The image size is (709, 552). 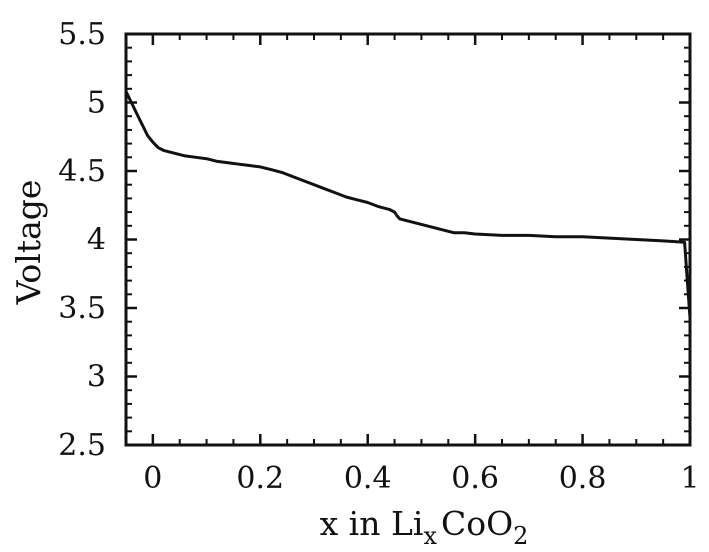 What do you see at coordinates (82, 34) in the screenshot?
I see `y-tick-label: 5.5` at bounding box center [82, 34].